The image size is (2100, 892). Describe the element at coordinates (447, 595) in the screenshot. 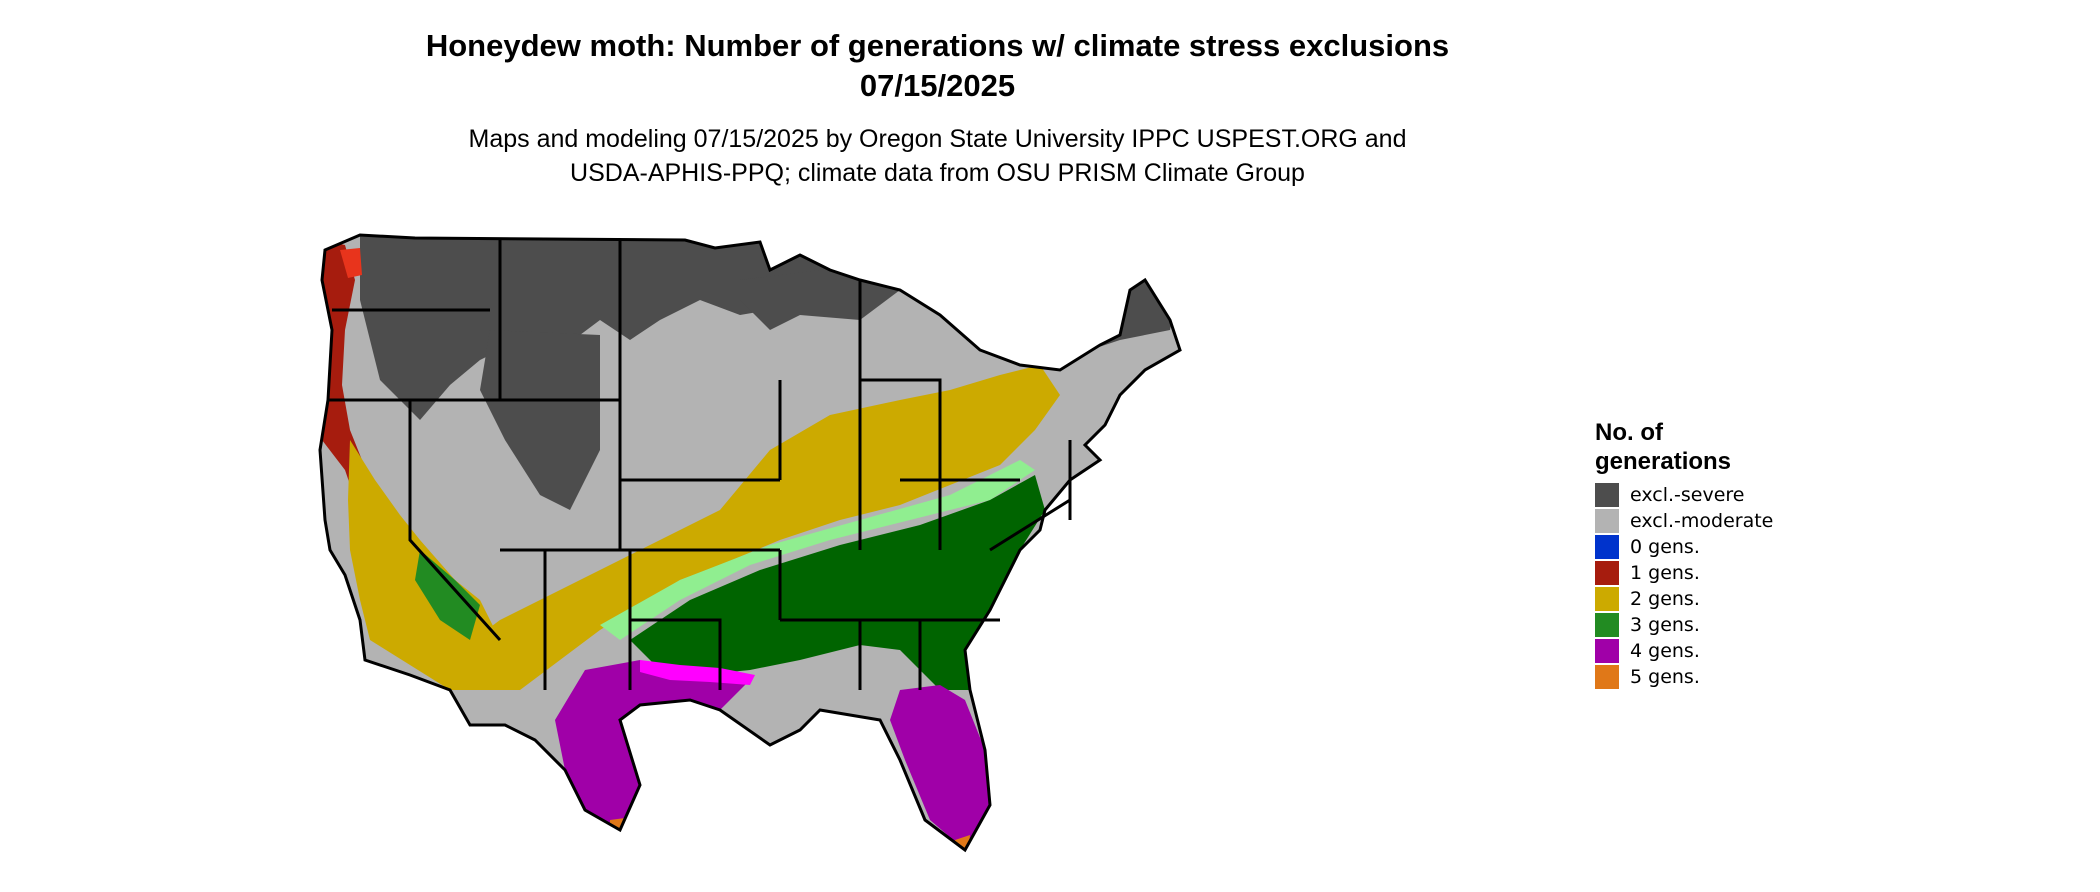

I see `zone-3-gen-california` at that location.